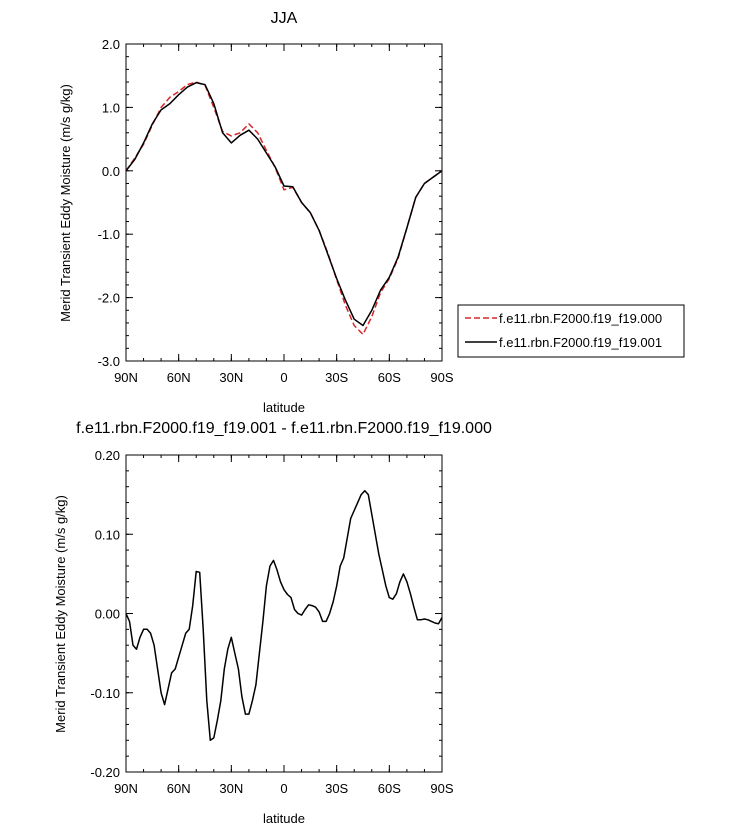 Image resolution: width=733 pixels, height=834 pixels. What do you see at coordinates (284, 18) in the screenshot?
I see `top-chart-title: JJA` at bounding box center [284, 18].